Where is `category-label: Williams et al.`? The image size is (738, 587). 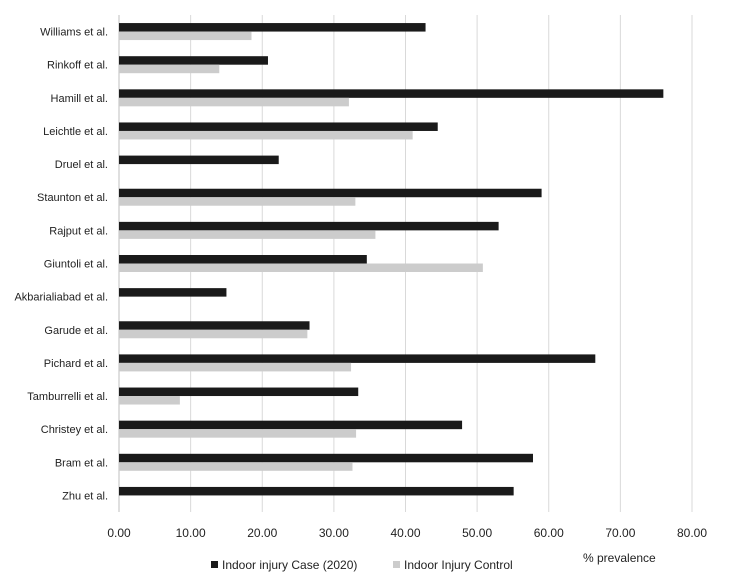 category-label: Williams et al. is located at coordinates (74, 33).